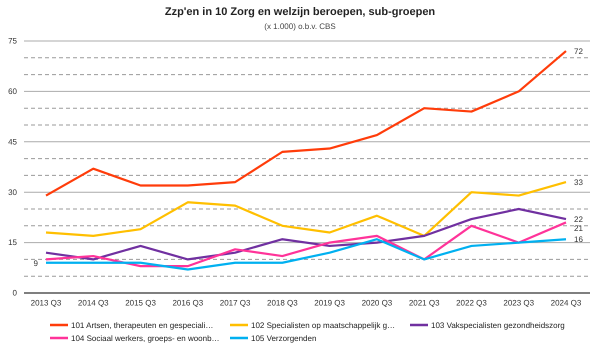 The width and height of the screenshot is (600, 350). Describe the element at coordinates (579, 239) in the screenshot. I see `data-label: 16` at that location.